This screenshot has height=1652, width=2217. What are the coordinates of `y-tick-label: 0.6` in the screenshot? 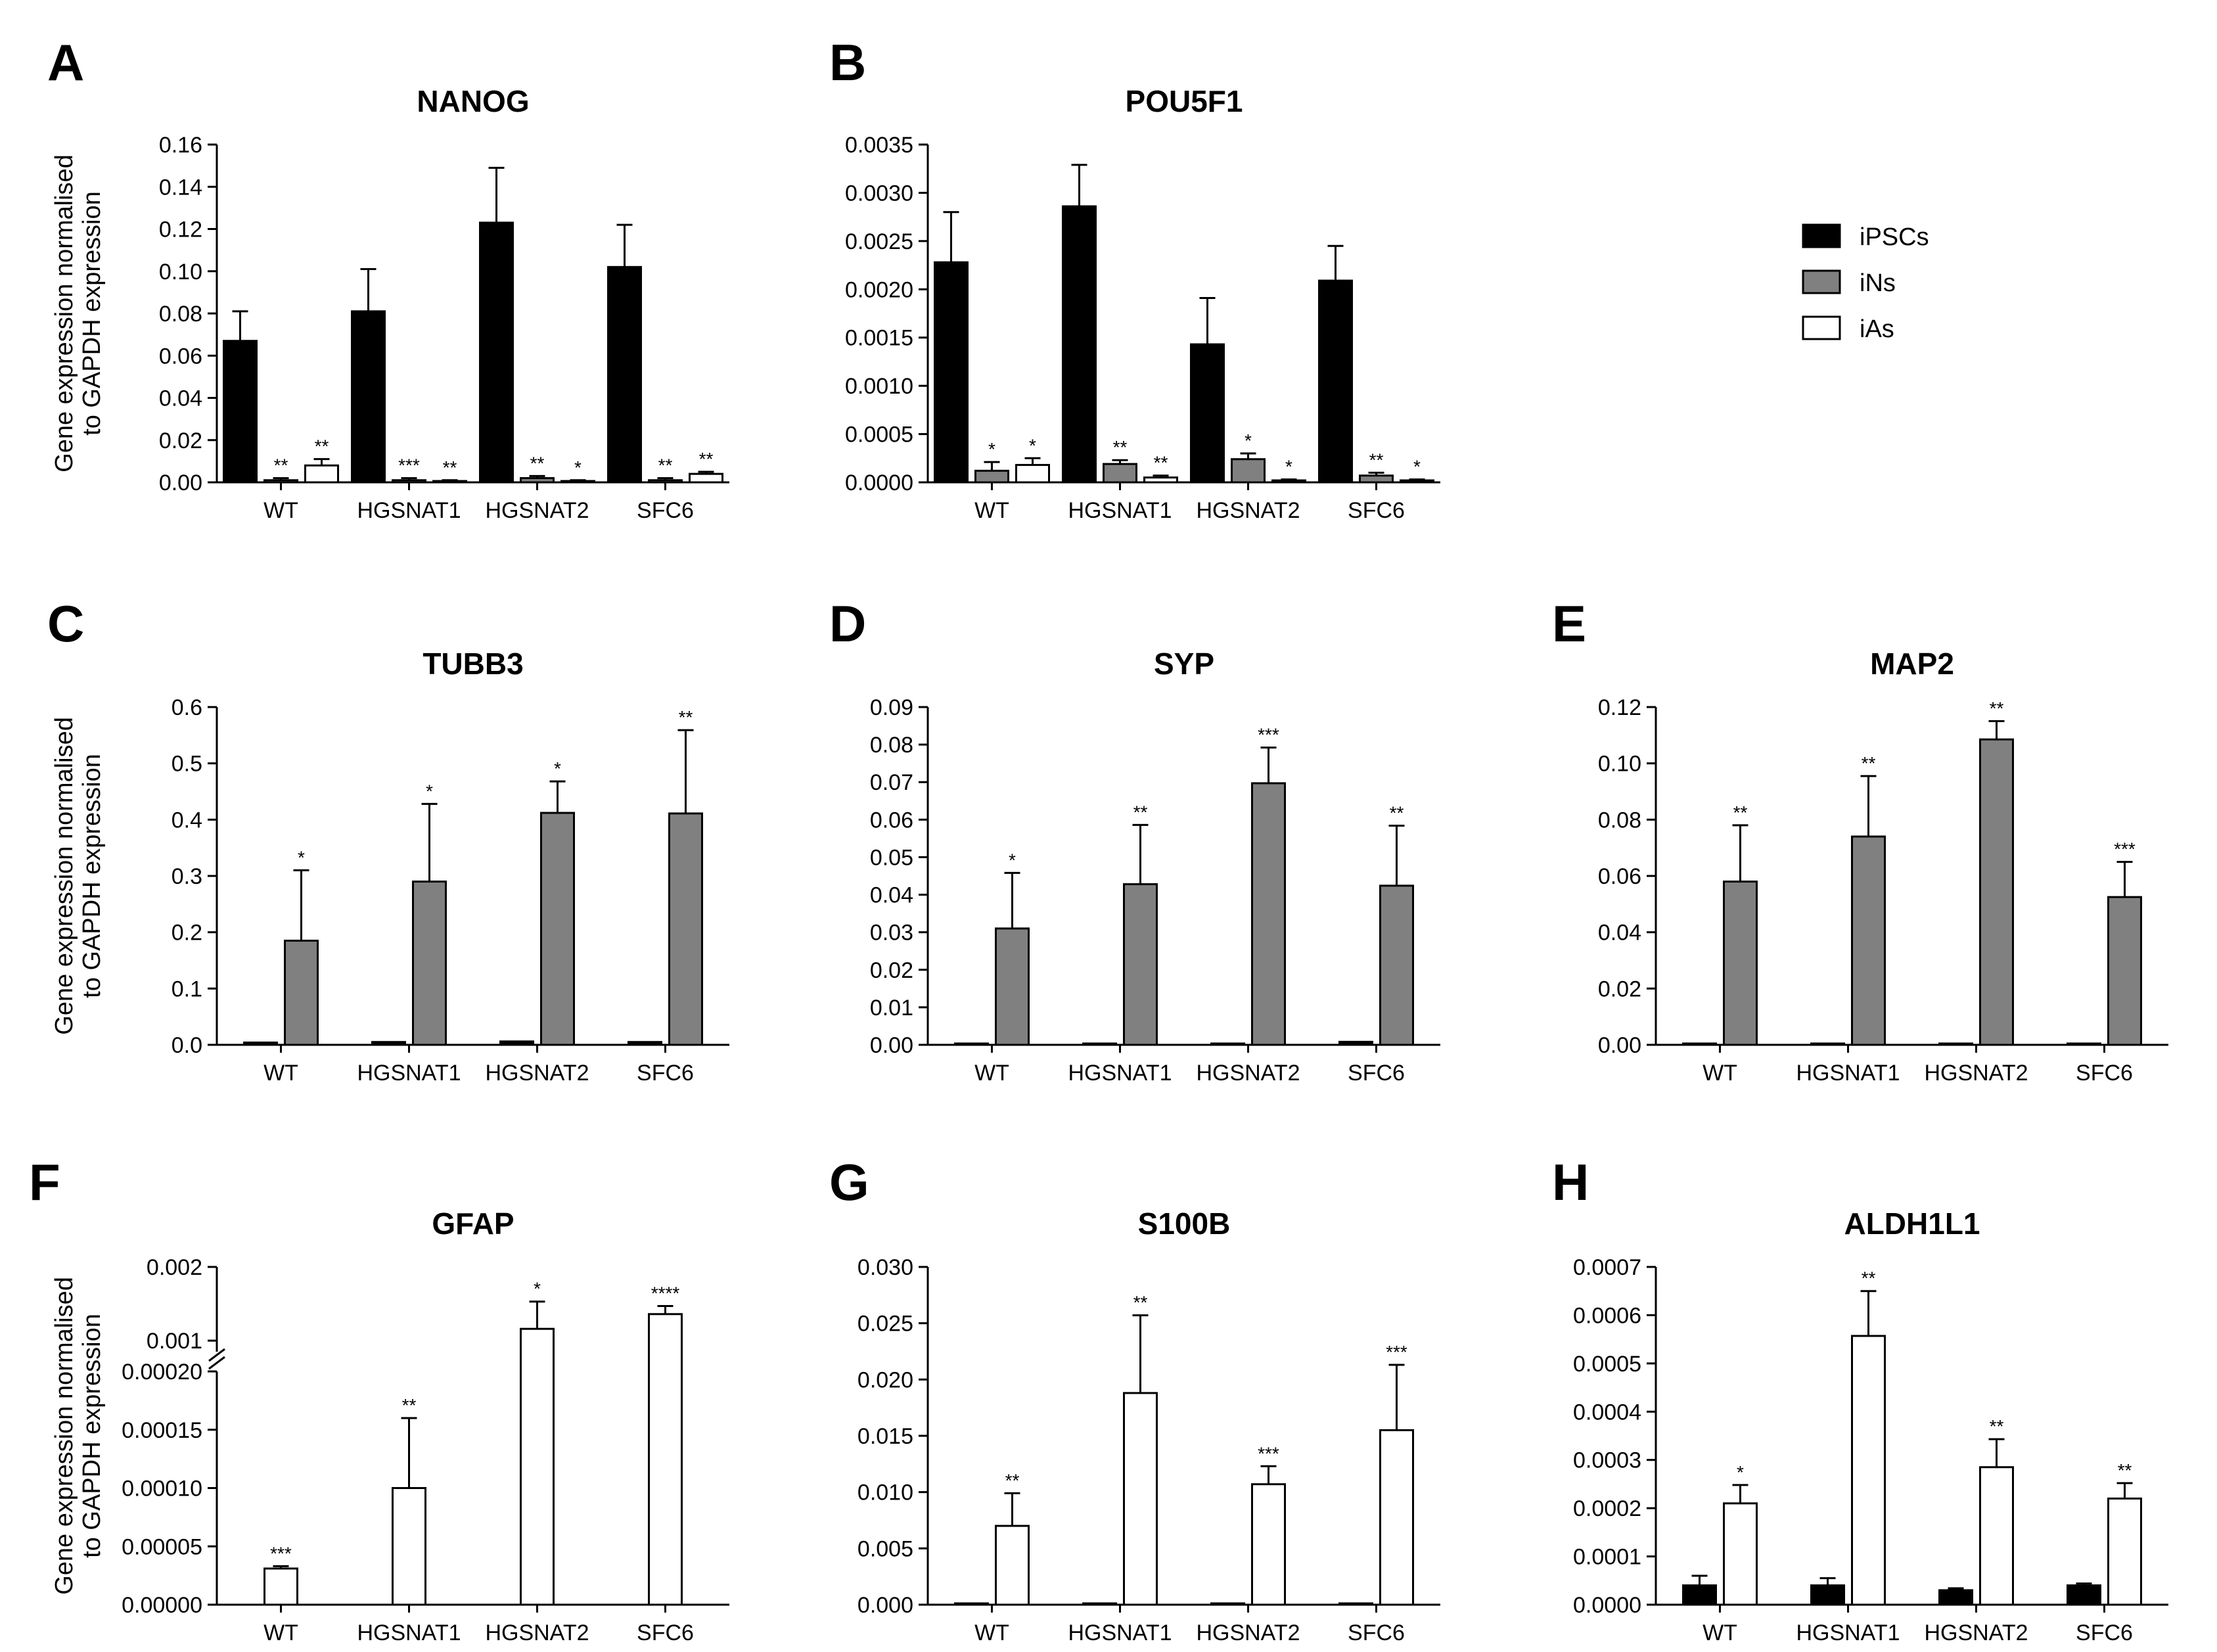 It's located at (186, 707).